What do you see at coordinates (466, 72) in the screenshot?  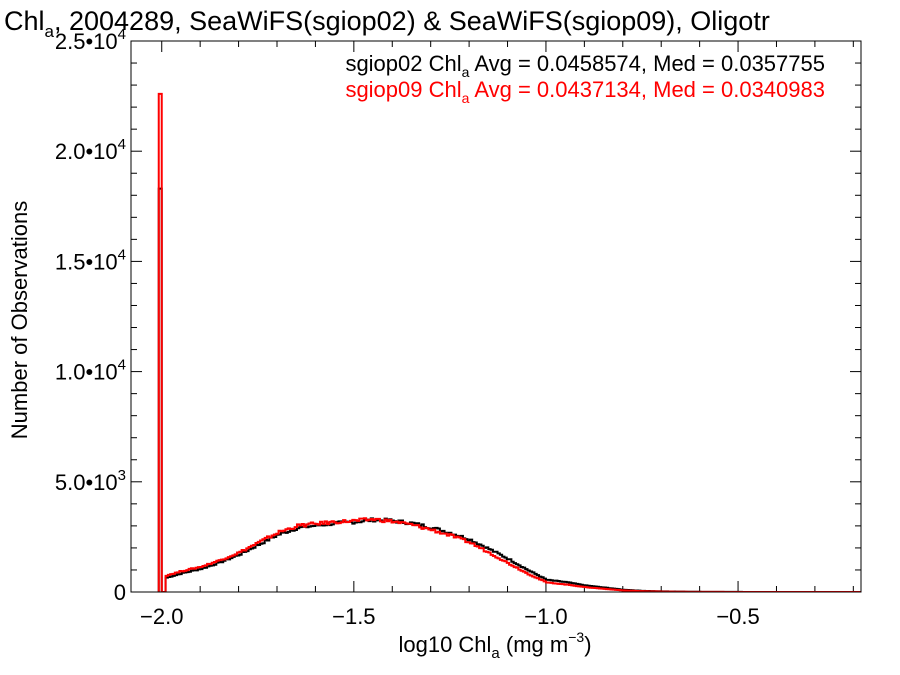 I see `legend-entry-sgiop02-subscript: a` at bounding box center [466, 72].